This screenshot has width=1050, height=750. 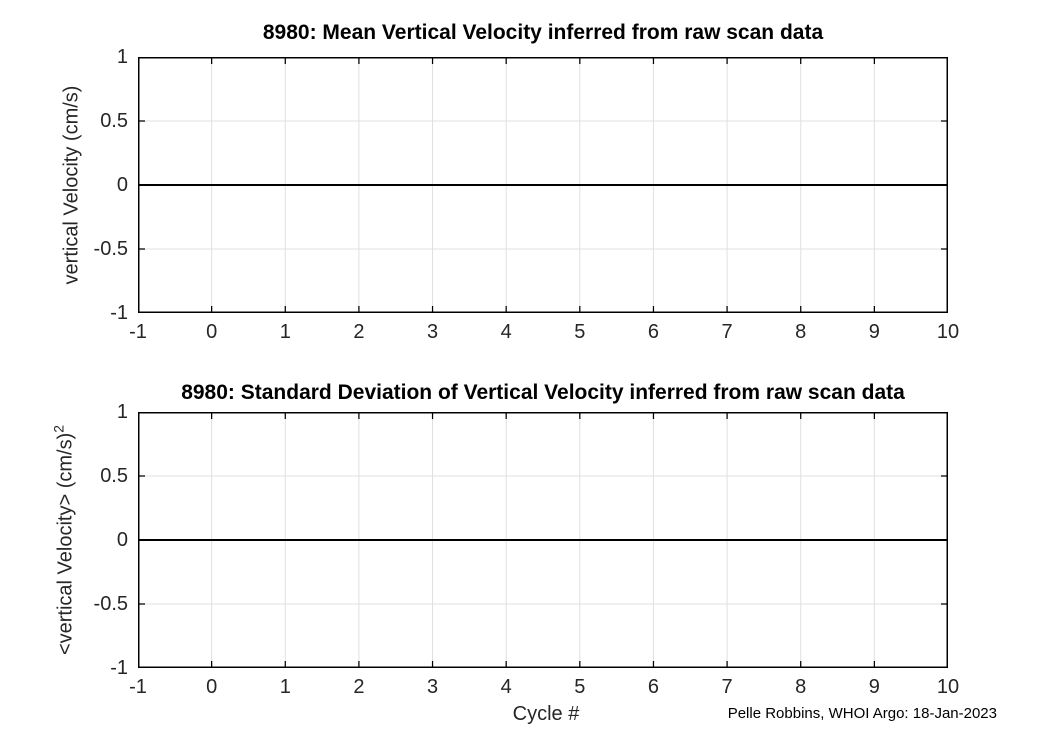 What do you see at coordinates (862, 713) in the screenshot?
I see `credit-text: Pelle Robbins, WHOI Argo: 18-Jan-2023` at bounding box center [862, 713].